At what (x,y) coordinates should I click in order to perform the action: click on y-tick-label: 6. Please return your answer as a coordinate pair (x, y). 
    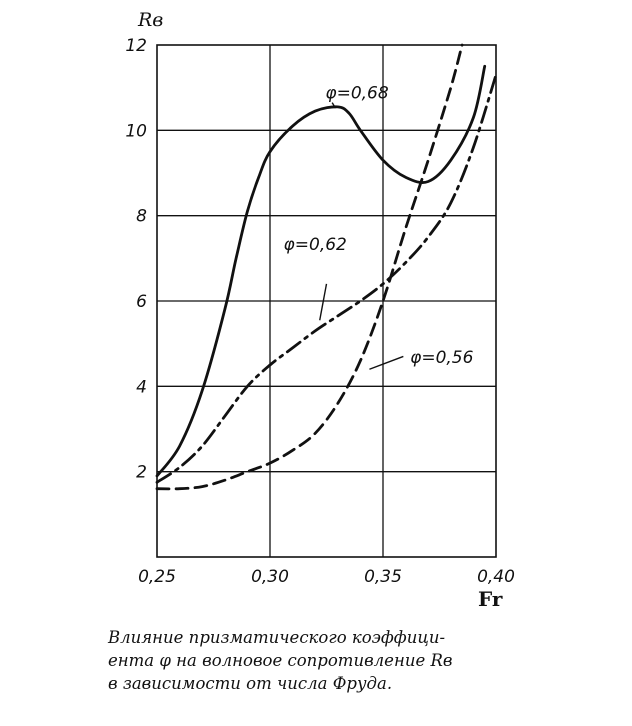
    Looking at the image, I should click on (141, 302).